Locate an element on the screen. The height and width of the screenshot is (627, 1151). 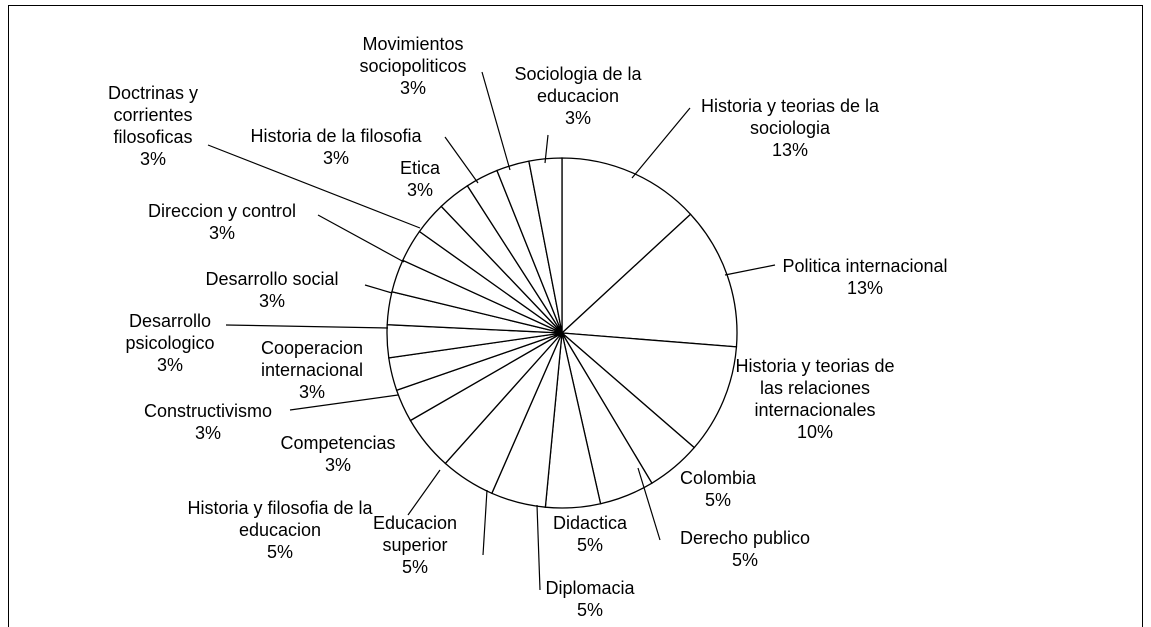
slice-label: Educacion superior 5% is located at coordinates (415, 545).